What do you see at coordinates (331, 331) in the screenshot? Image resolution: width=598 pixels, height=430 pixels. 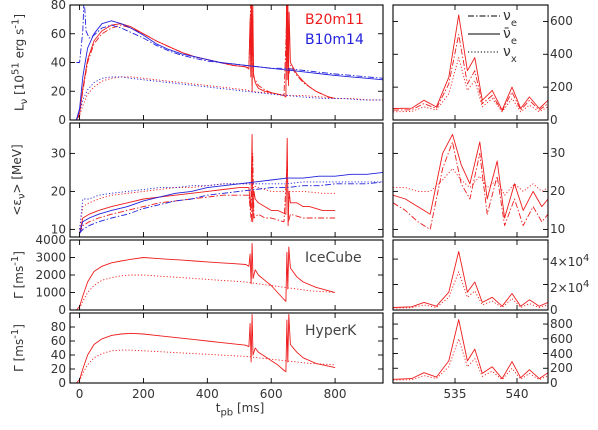 I see `detector-label: HyperK` at bounding box center [331, 331].